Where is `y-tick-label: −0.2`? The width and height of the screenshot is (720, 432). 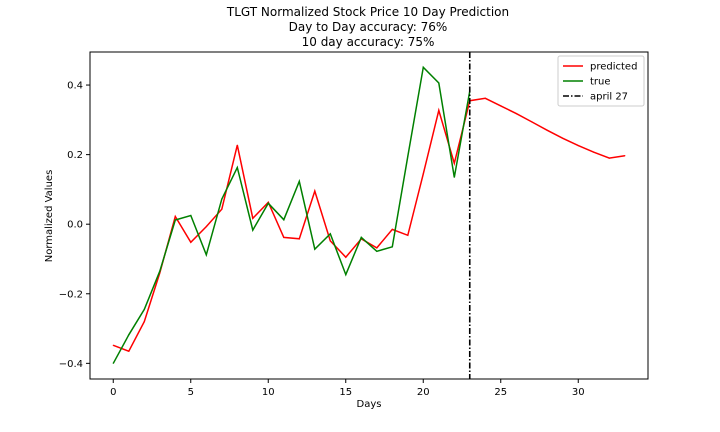
y-tick-label: −0.2 is located at coordinates (71, 294).